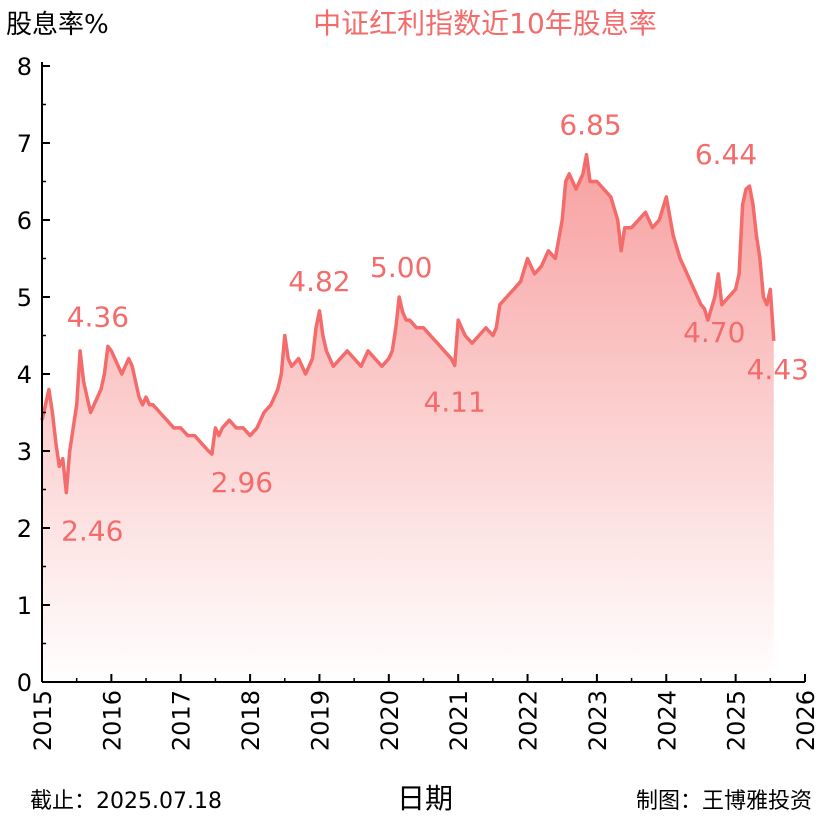  Describe the element at coordinates (182, 720) in the screenshot. I see `x-tick-label: 2017` at that location.